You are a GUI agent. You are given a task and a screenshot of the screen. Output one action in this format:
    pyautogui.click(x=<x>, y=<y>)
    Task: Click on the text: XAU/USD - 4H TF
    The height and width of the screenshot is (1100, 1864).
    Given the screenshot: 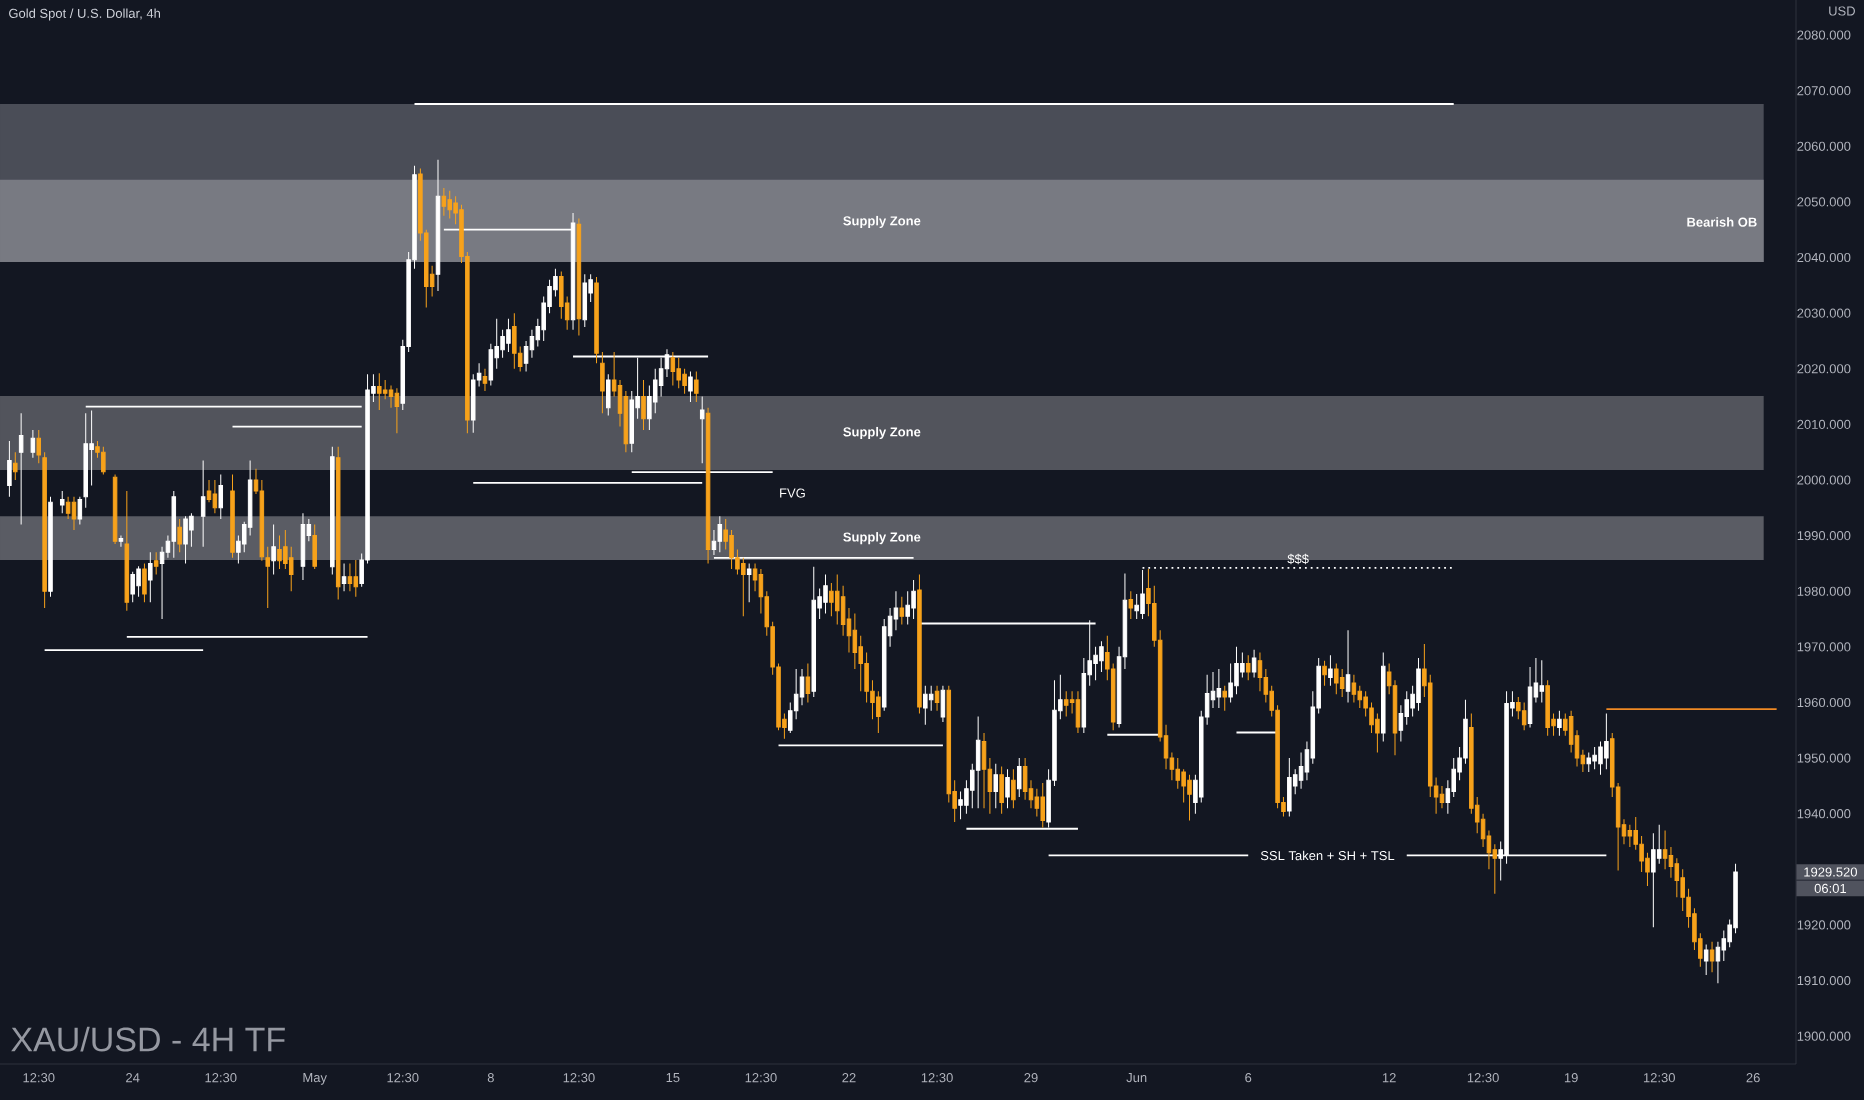 What is the action you would take?
    pyautogui.click(x=148, y=1039)
    